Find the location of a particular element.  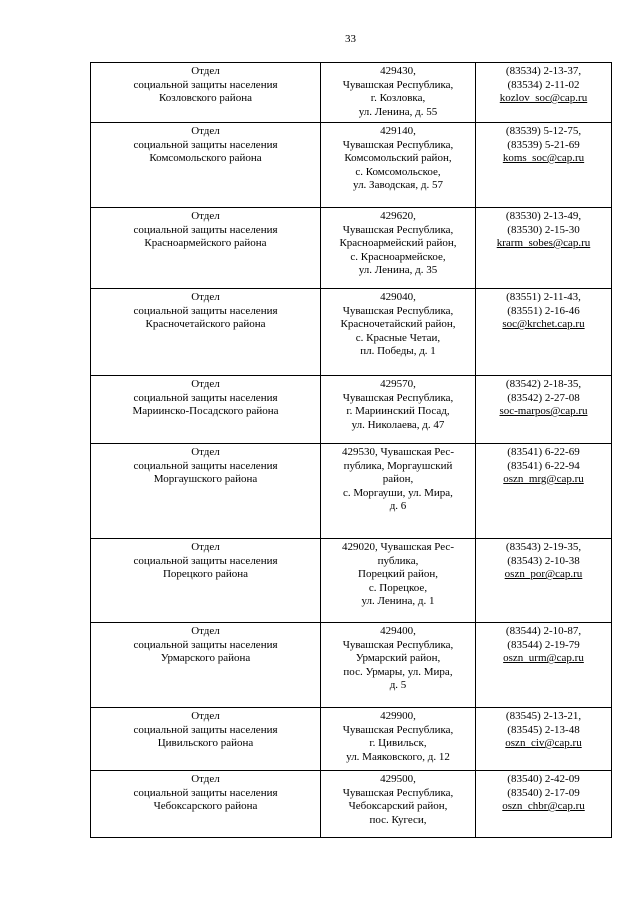

address-line: 429620, is located at coordinates (398, 216).